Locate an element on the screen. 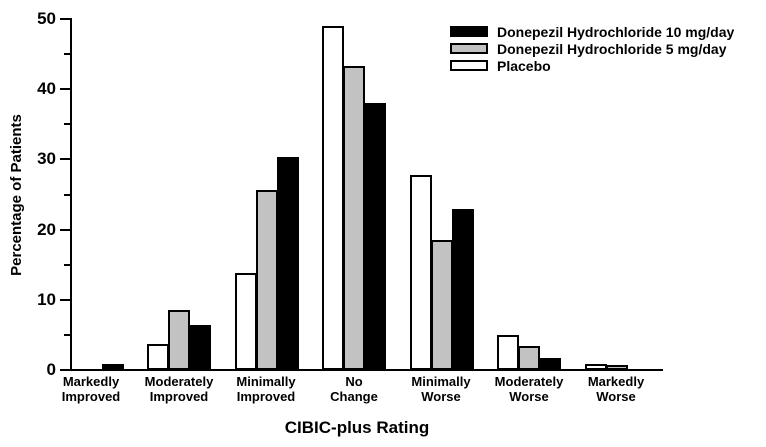  legend-row: Placebo is located at coordinates (592, 65).